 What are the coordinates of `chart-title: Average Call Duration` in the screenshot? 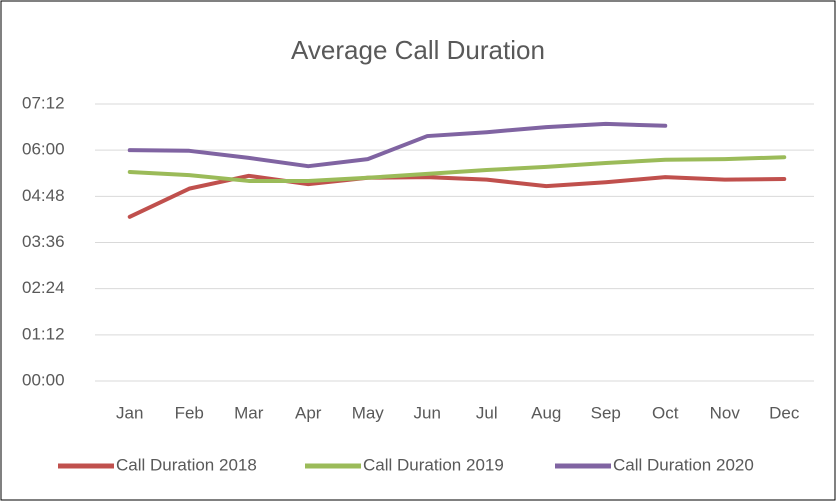 It's located at (418, 50).